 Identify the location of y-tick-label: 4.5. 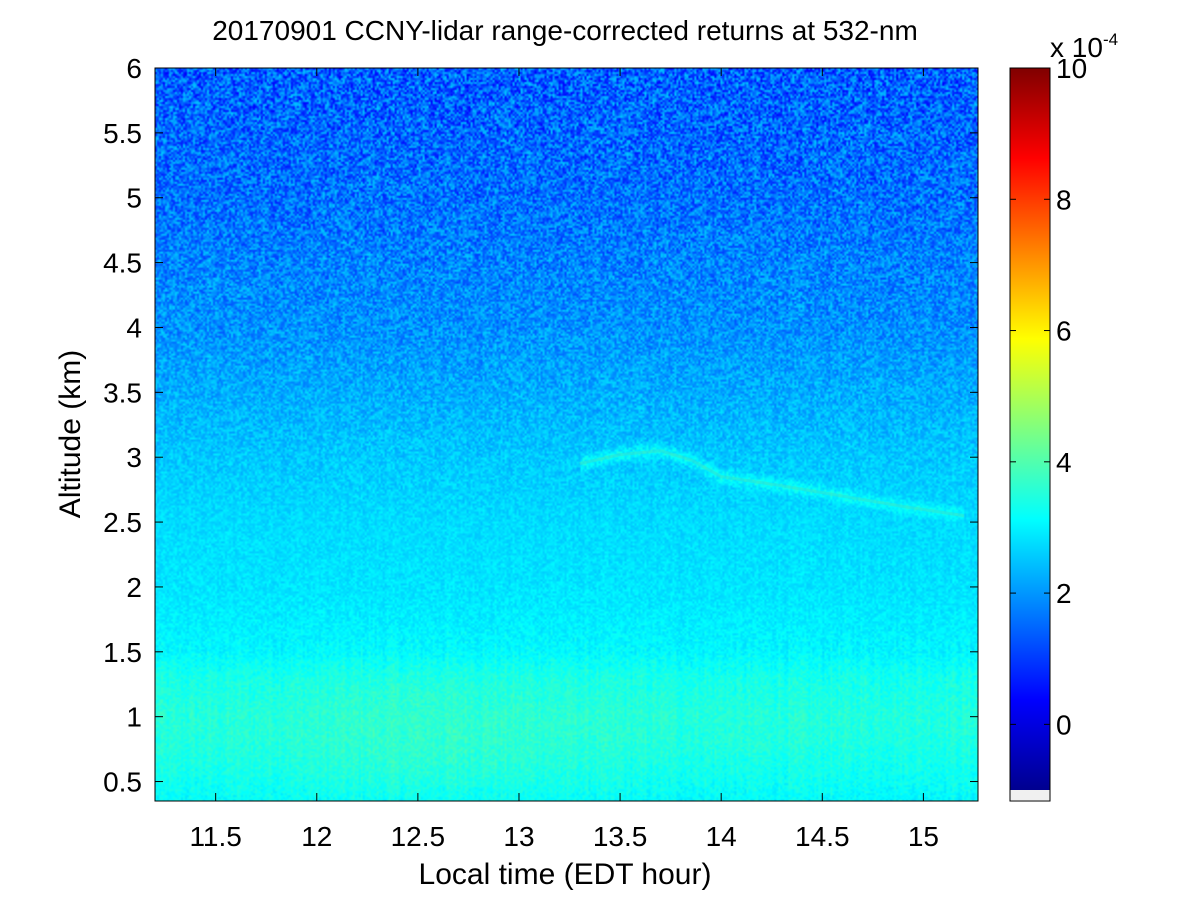
(122, 263).